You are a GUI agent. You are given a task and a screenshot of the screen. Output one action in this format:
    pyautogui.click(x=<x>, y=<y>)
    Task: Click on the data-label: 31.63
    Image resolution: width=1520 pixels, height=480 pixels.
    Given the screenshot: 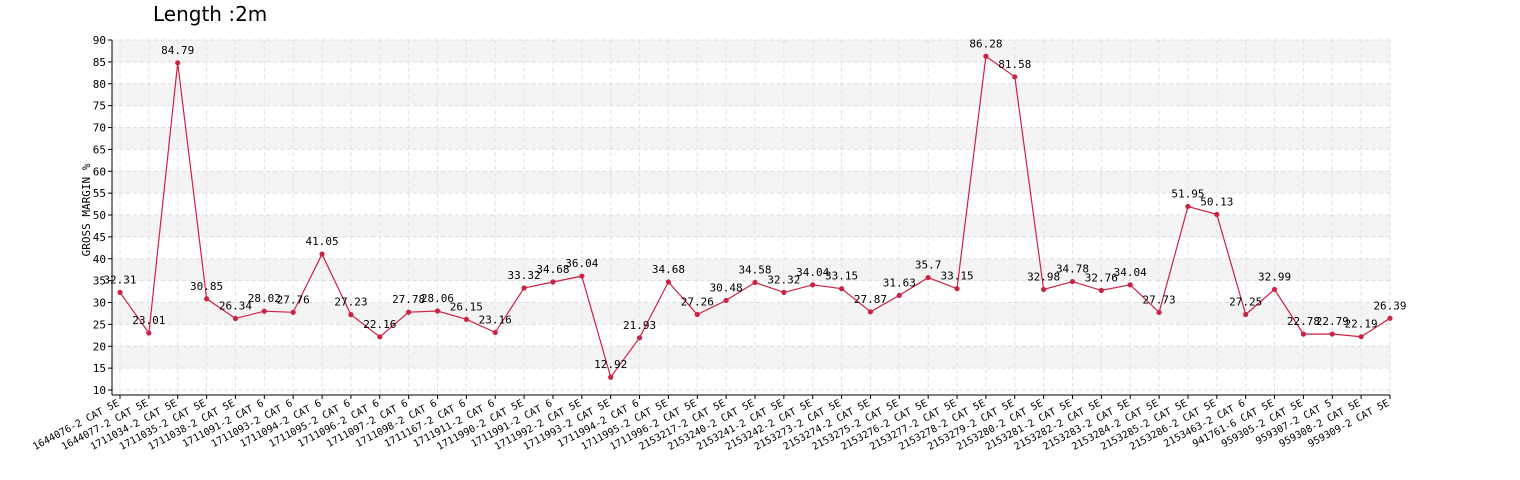 What is the action you would take?
    pyautogui.click(x=899, y=282)
    